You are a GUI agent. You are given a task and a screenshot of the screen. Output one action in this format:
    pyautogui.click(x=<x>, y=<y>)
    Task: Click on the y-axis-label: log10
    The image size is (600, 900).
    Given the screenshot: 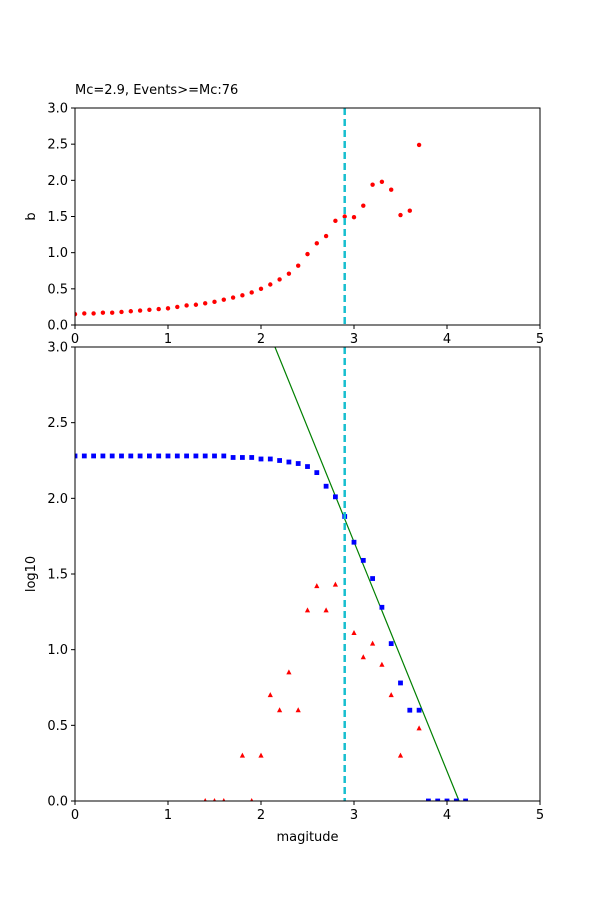 What is the action you would take?
    pyautogui.click(x=31, y=574)
    